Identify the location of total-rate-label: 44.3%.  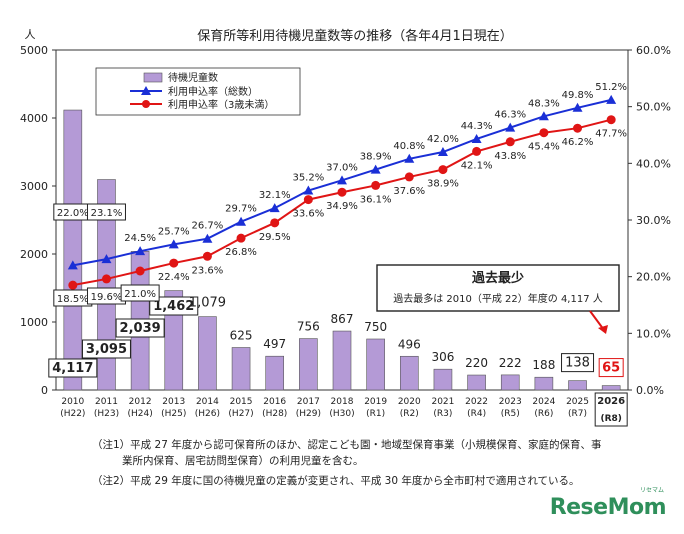
(477, 126).